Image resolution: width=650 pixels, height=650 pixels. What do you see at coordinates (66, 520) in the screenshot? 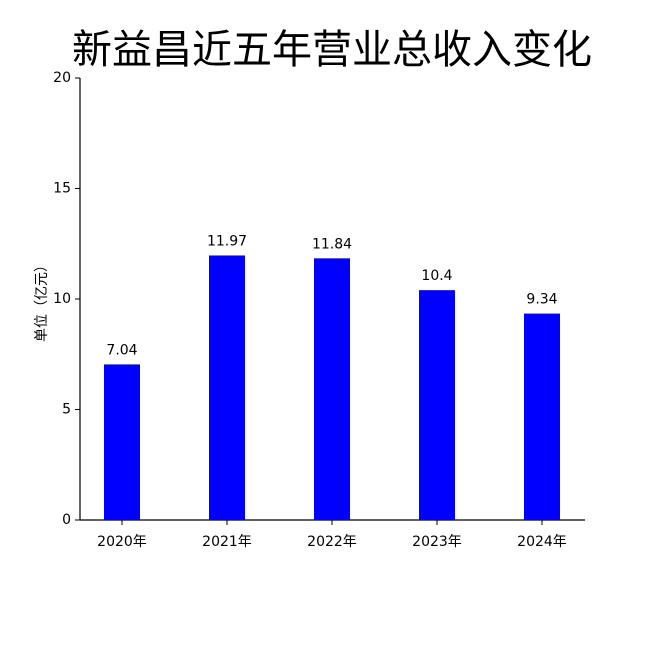
I see `y-tick-label: 0` at bounding box center [66, 520].